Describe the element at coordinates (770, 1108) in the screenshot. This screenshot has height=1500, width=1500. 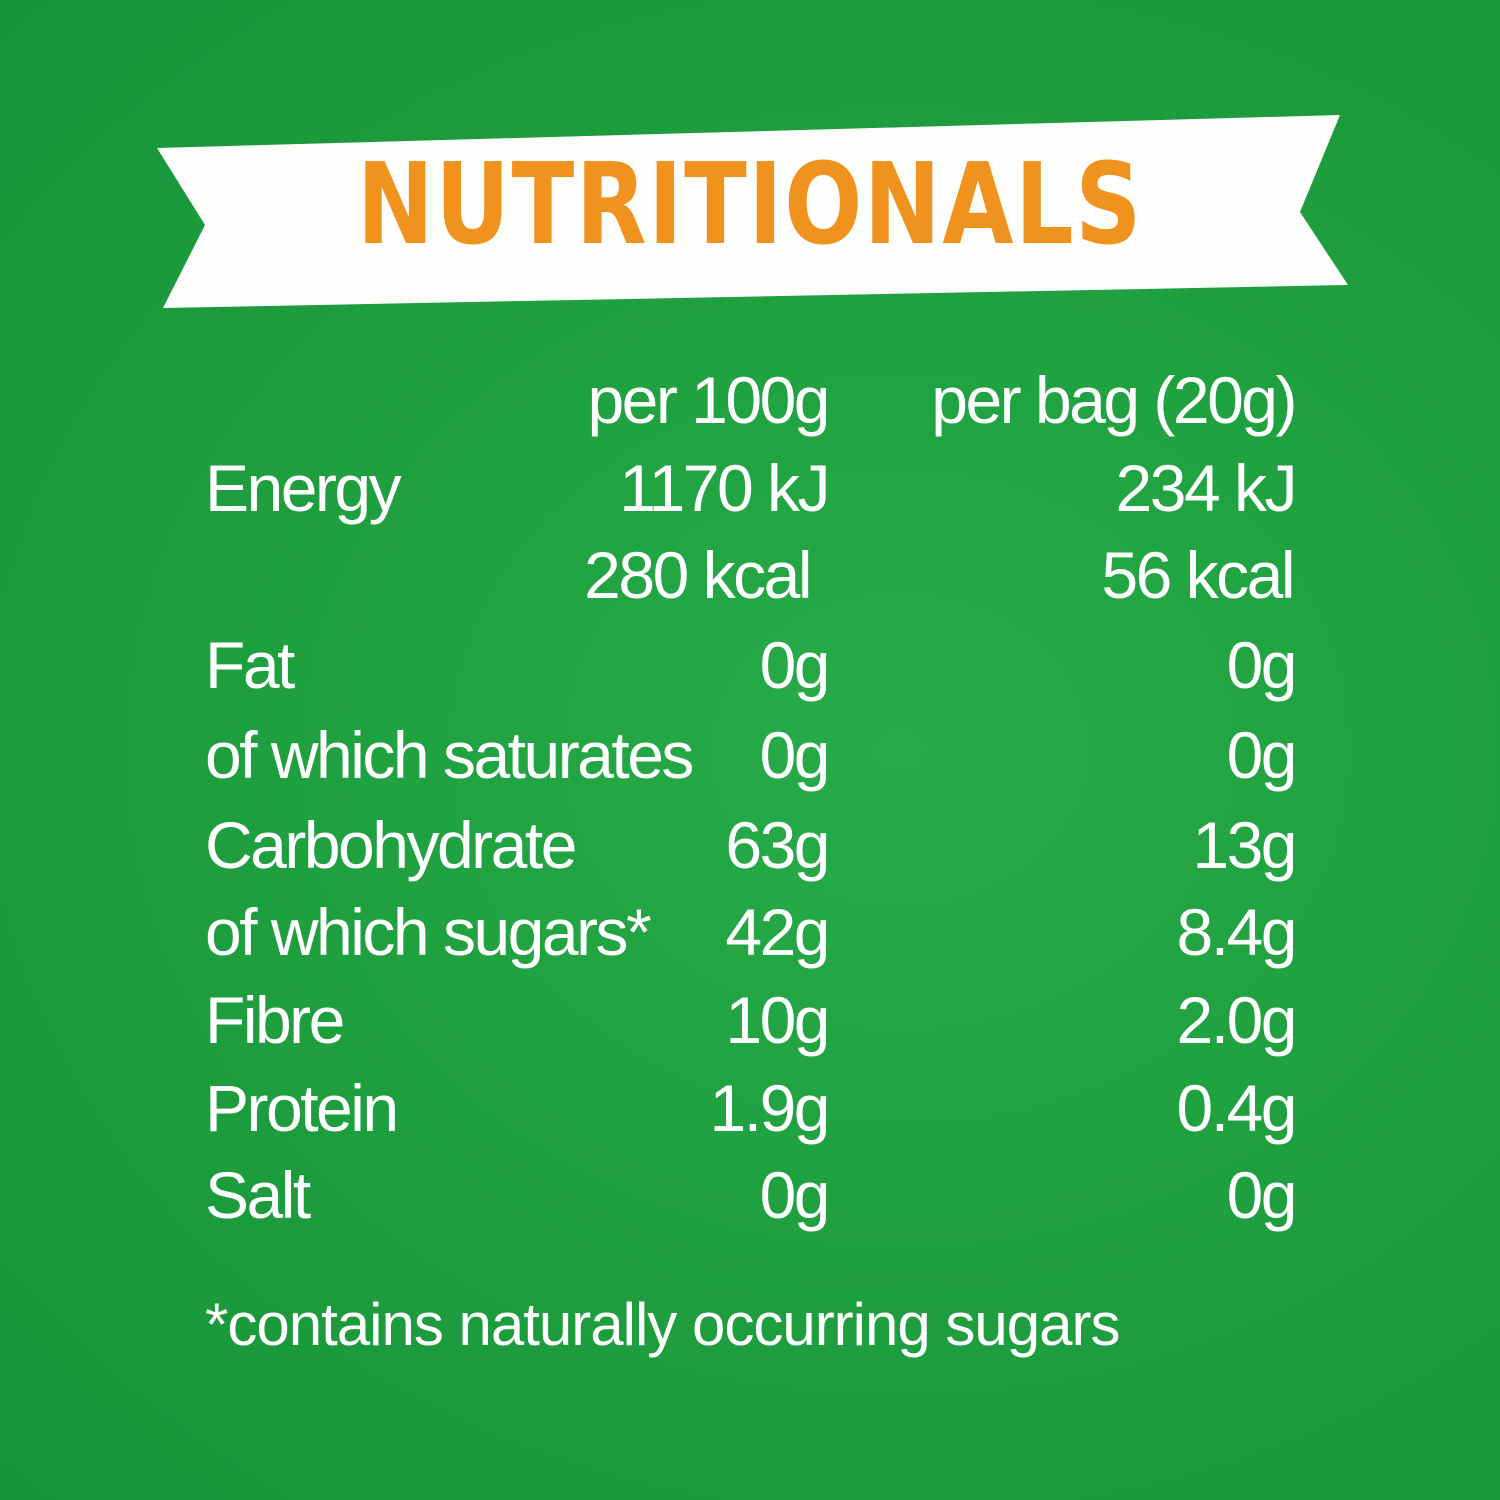
I see `value-per-100g: 1.9g` at that location.